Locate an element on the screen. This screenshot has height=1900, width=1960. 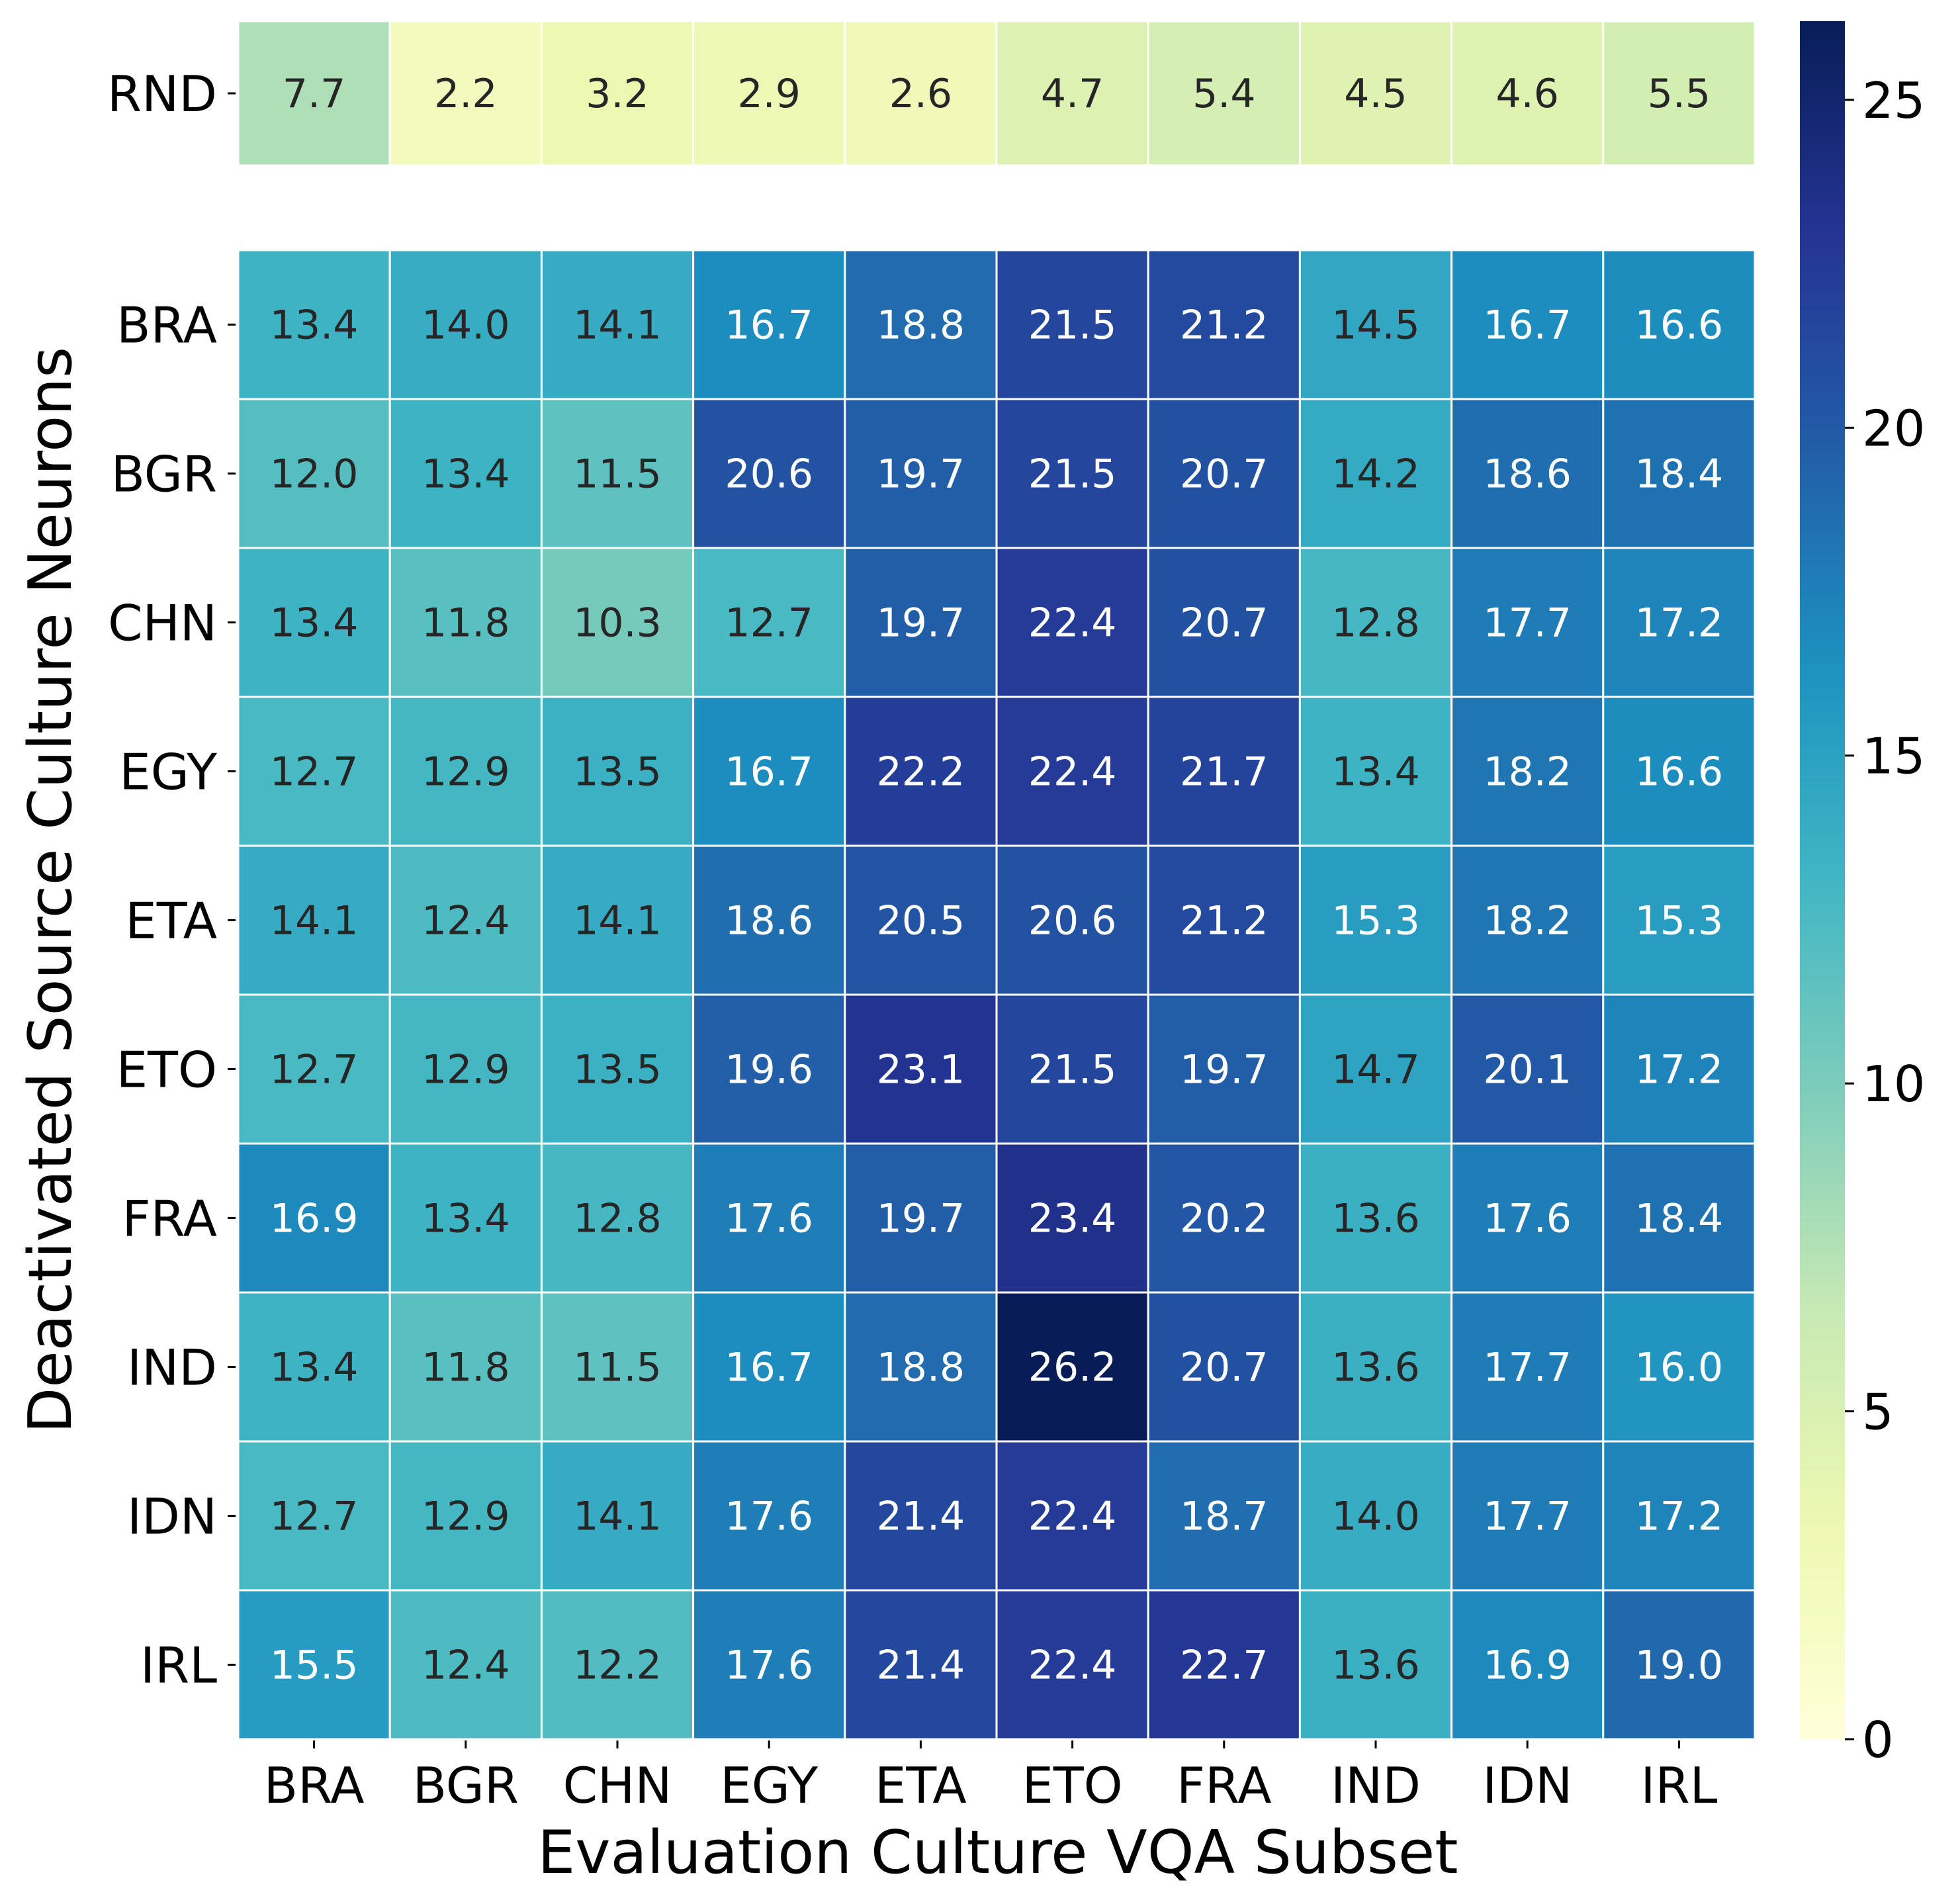
row-eto-cell-ind is located at coordinates (1375, 1069).